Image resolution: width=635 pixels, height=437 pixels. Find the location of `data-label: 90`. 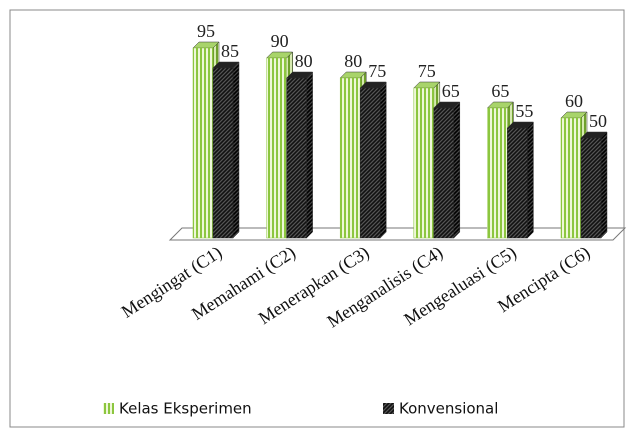

data-label: 90 is located at coordinates (280, 41).